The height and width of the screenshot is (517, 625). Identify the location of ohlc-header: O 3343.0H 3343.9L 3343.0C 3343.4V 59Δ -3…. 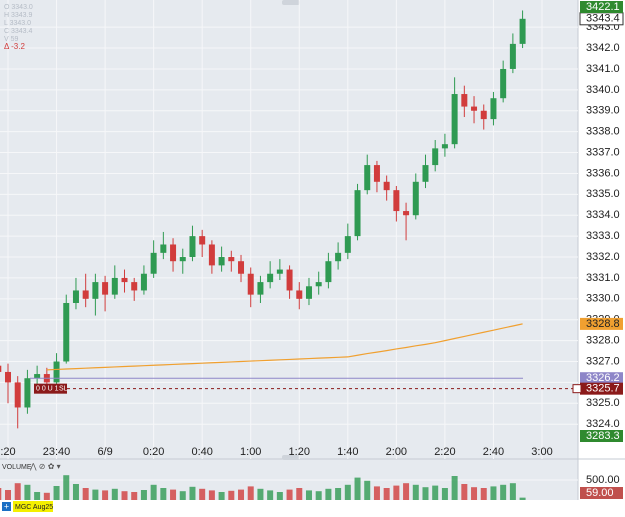
(18, 27).